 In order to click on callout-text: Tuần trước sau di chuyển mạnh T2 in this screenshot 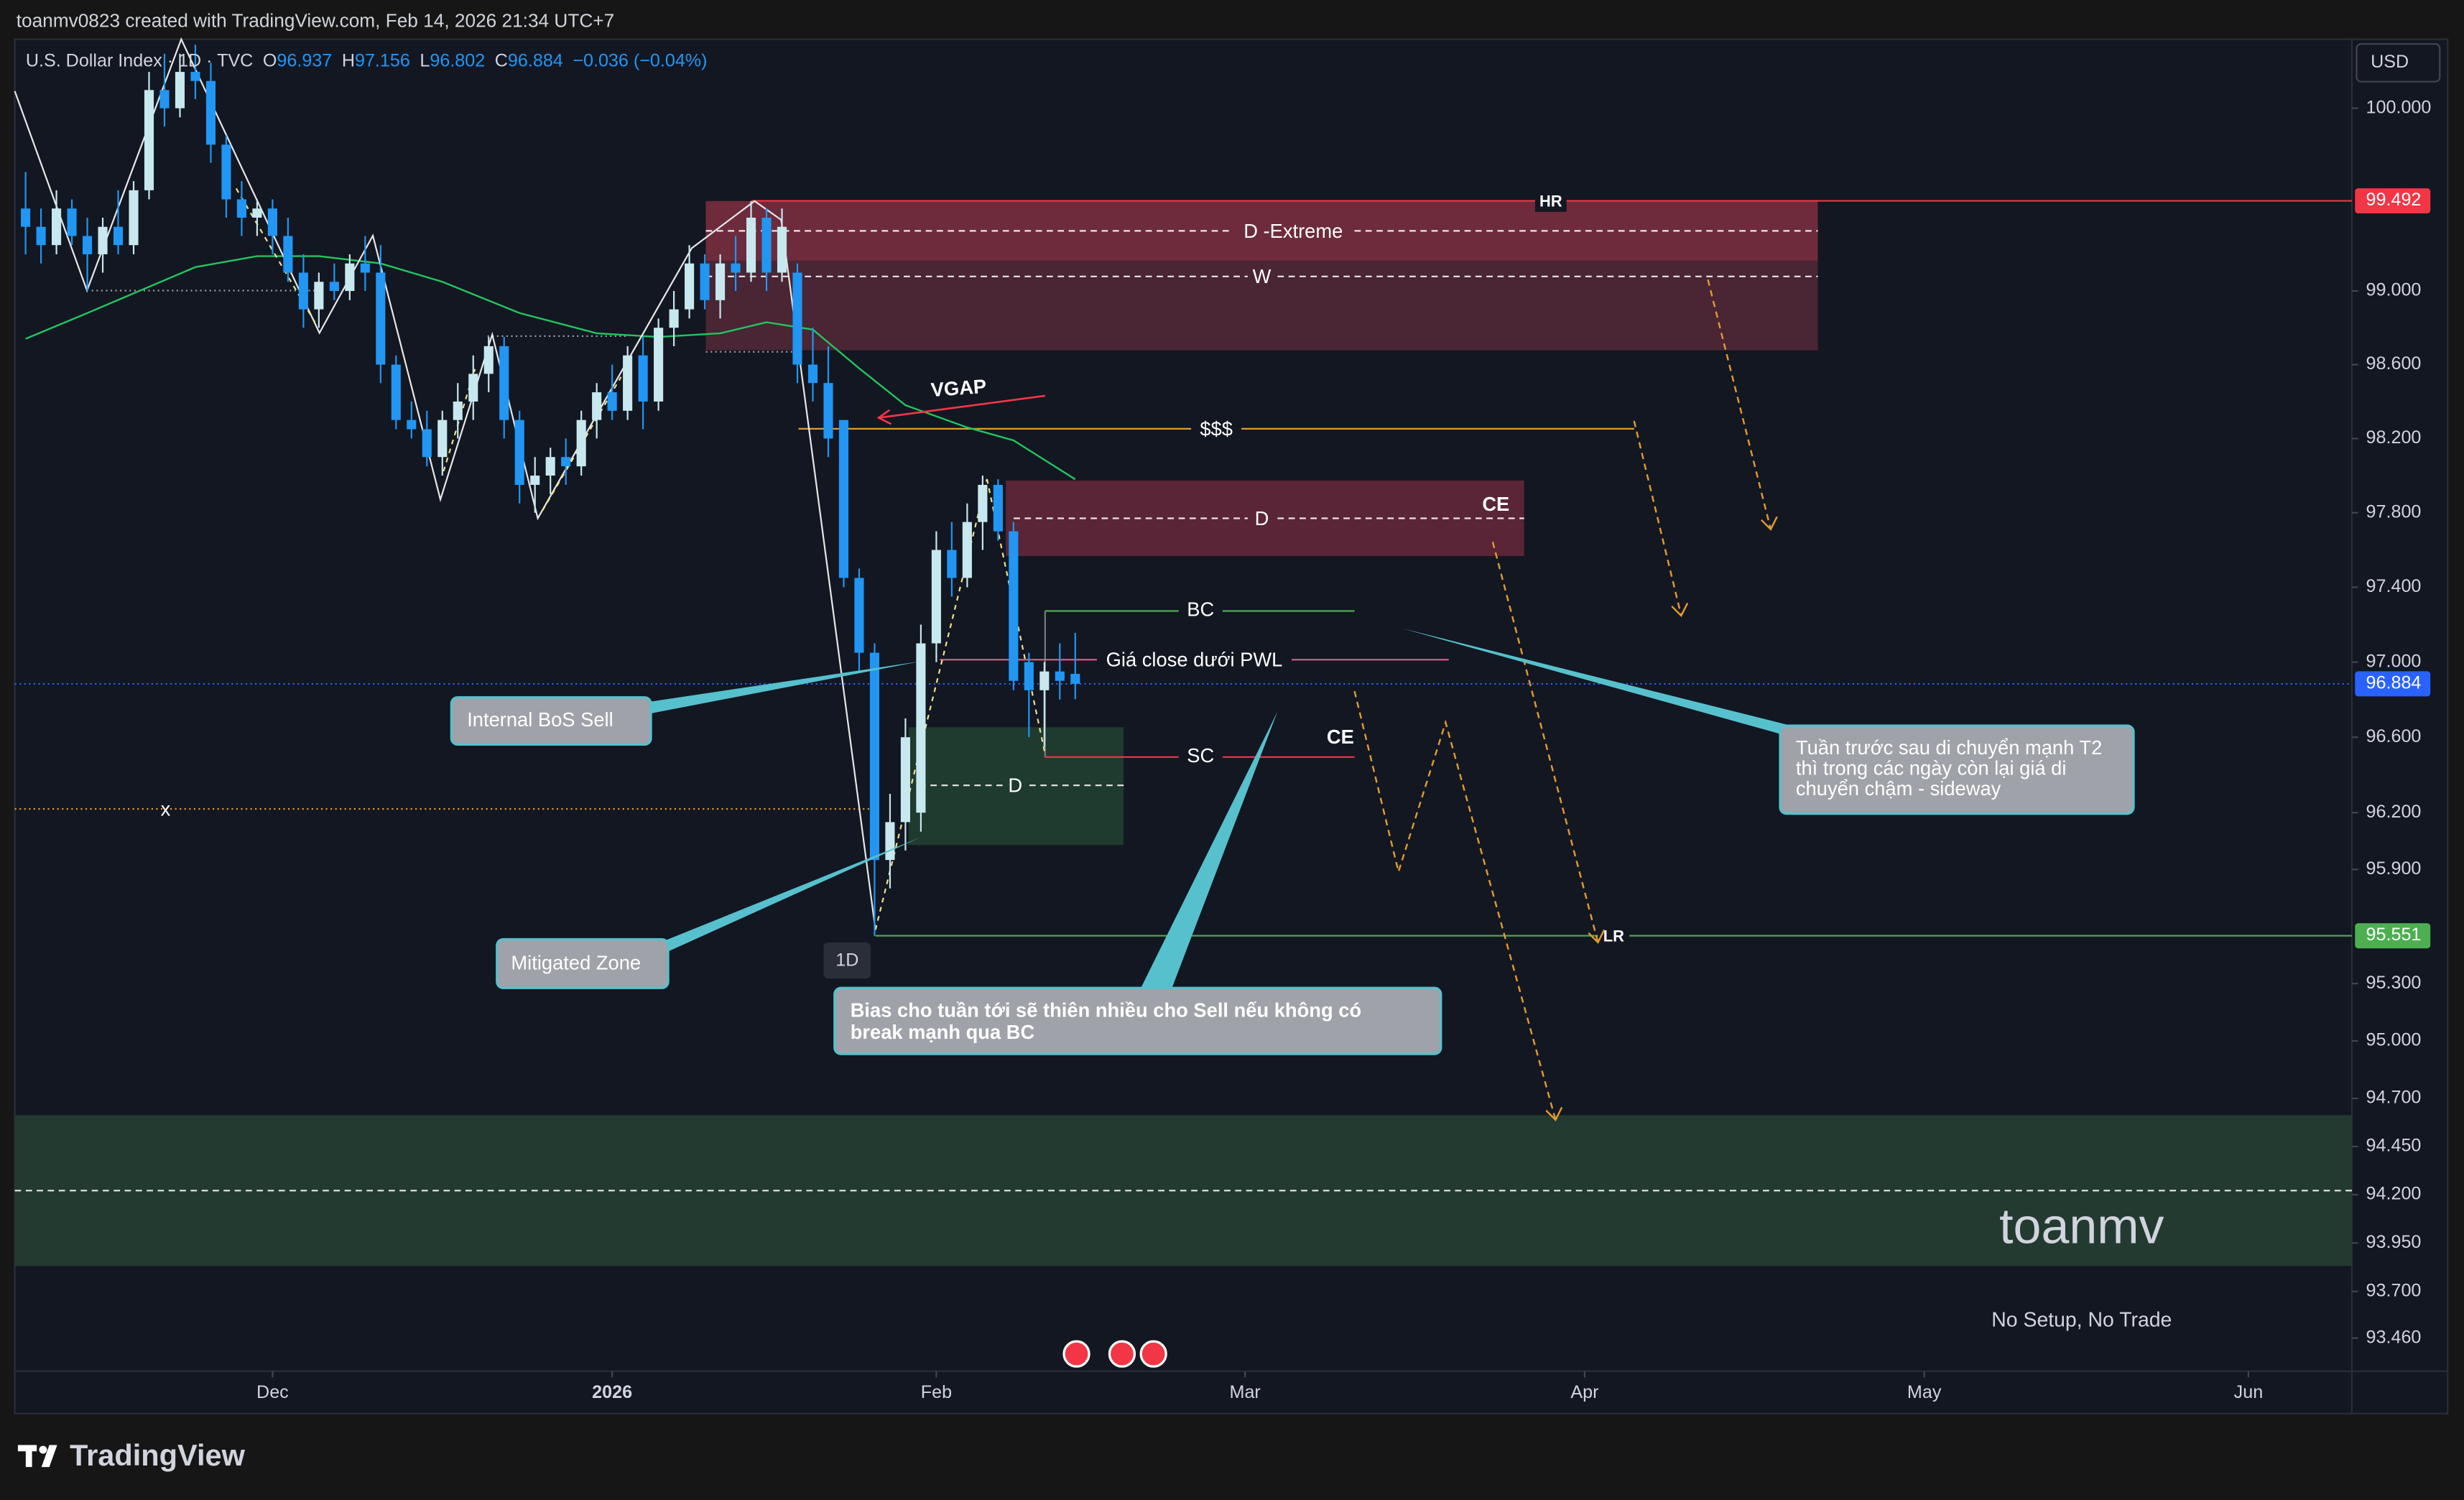, I will do `click(1949, 747)`.